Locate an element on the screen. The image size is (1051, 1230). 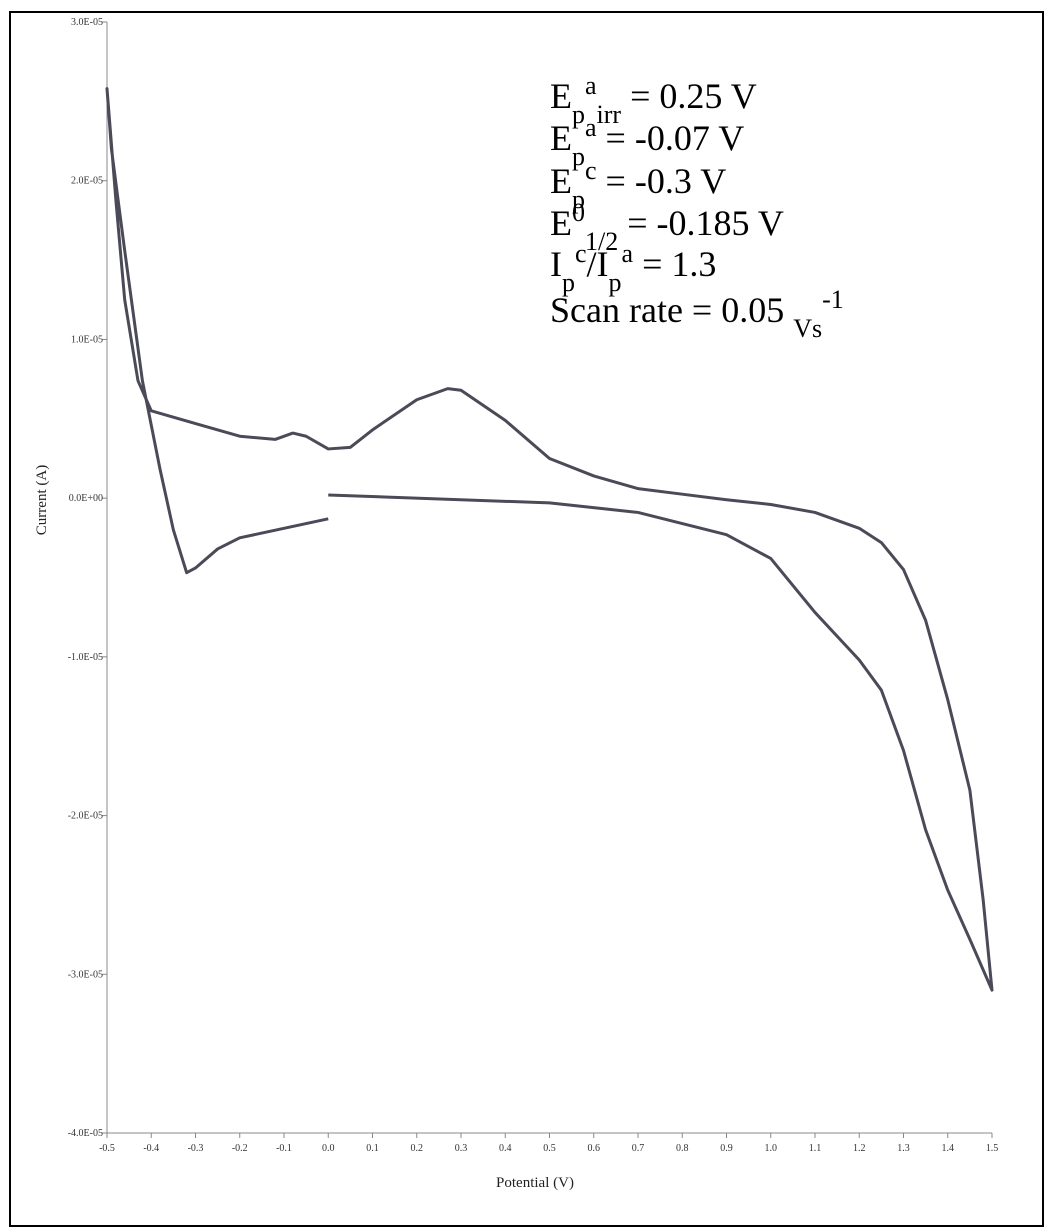
x-tick-label: 1.5 is located at coordinates (992, 1148).